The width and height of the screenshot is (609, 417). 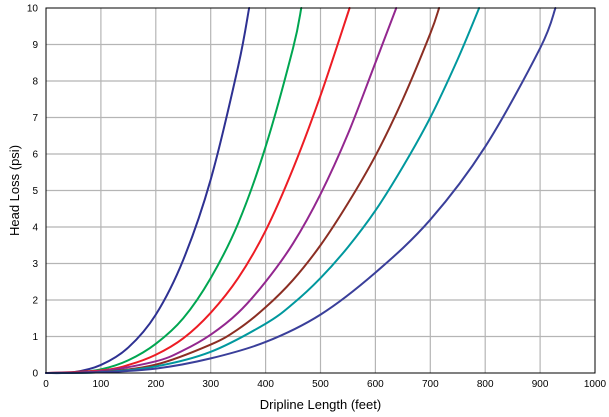 What do you see at coordinates (320, 384) in the screenshot?
I see `x-tick-label: 500` at bounding box center [320, 384].